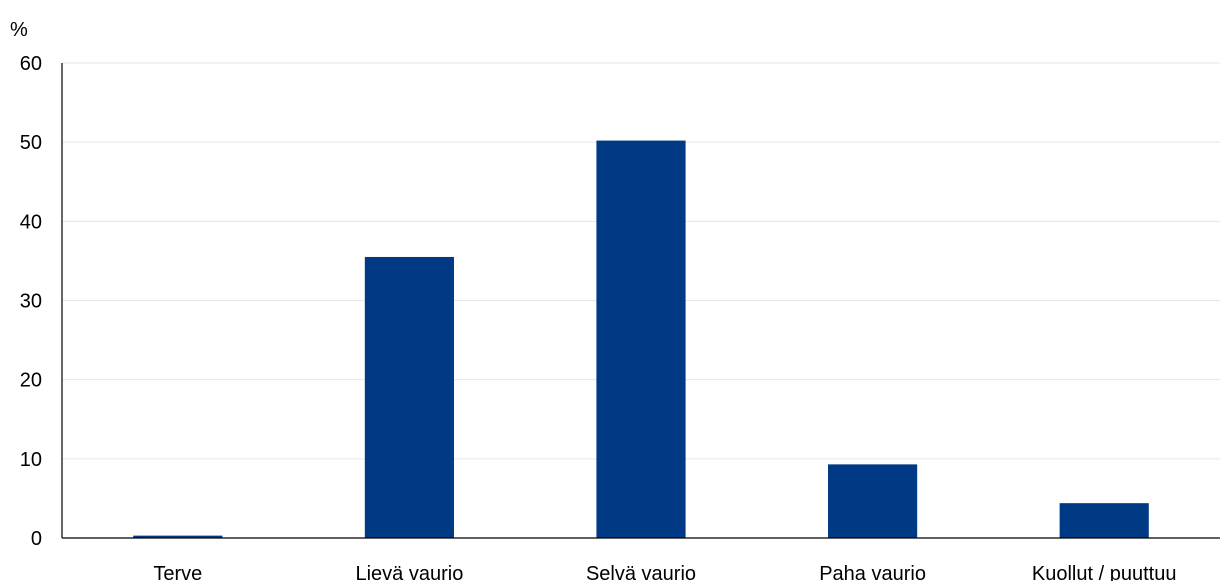 The height and width of the screenshot is (581, 1227). I want to click on y-tick-label: 0, so click(36, 539).